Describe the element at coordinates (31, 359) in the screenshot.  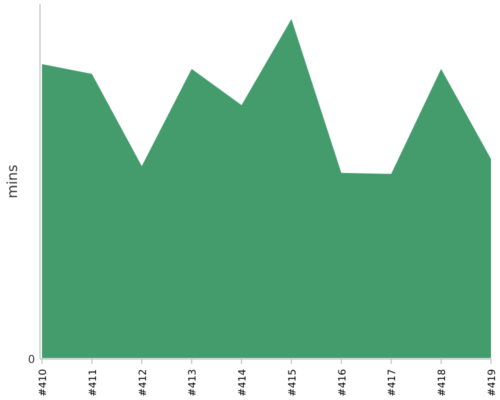
I see `text: 0` at that location.